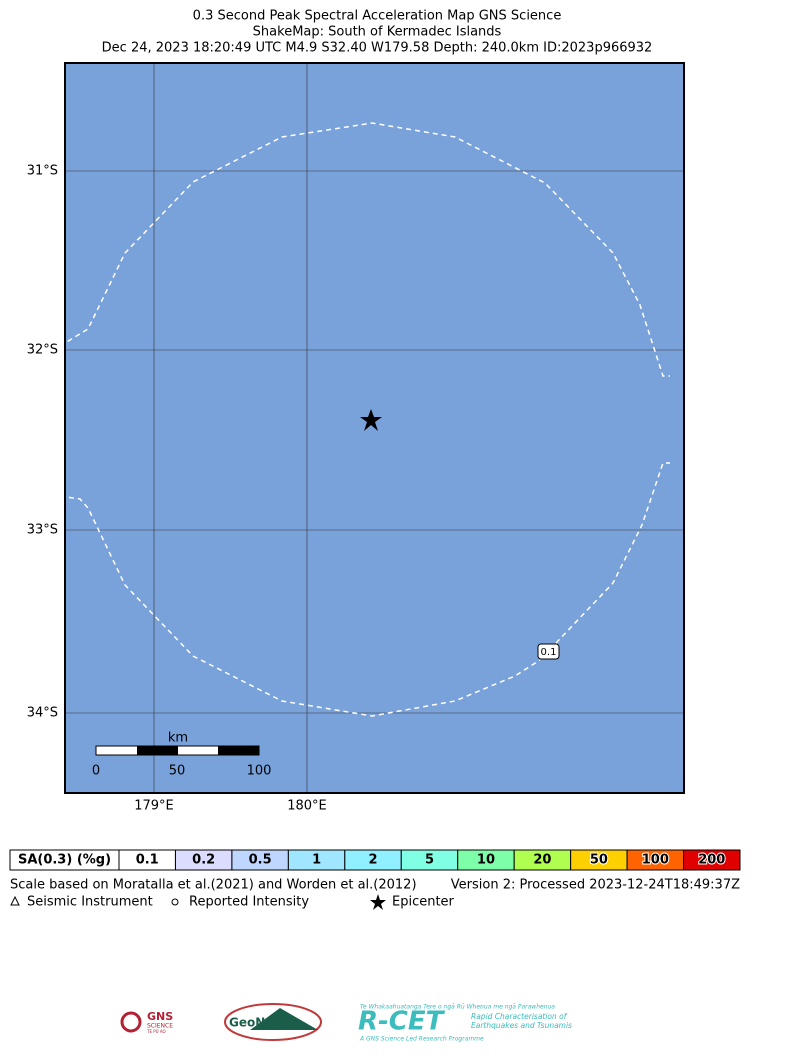 The width and height of the screenshot is (800, 1056). What do you see at coordinates (64, 860) in the screenshot?
I see `legend-title: SA(0.3) (%g)` at bounding box center [64, 860].